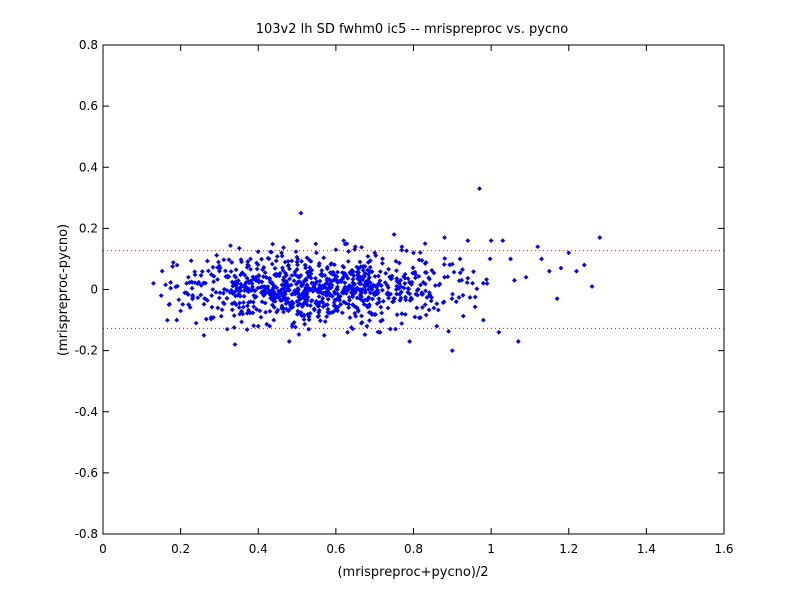 The width and height of the screenshot is (800, 600). Describe the element at coordinates (412, 572) in the screenshot. I see `x-axis-label: (mrispreproc+pycno)/2` at that location.